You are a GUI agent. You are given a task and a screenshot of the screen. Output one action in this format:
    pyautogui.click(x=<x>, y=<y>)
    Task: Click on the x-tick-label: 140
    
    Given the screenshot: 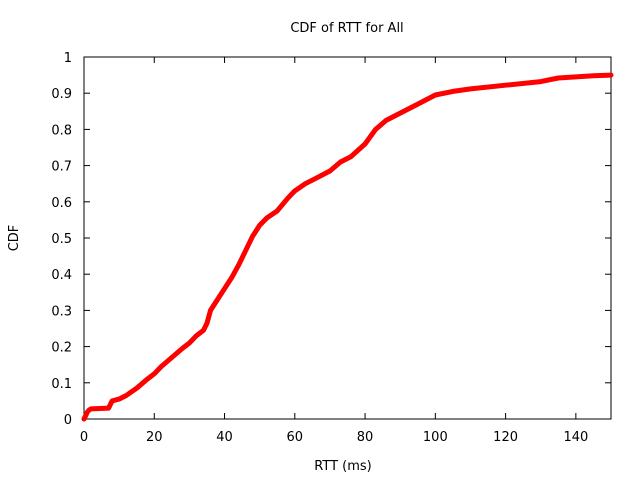 What is the action you would take?
    pyautogui.click(x=575, y=437)
    